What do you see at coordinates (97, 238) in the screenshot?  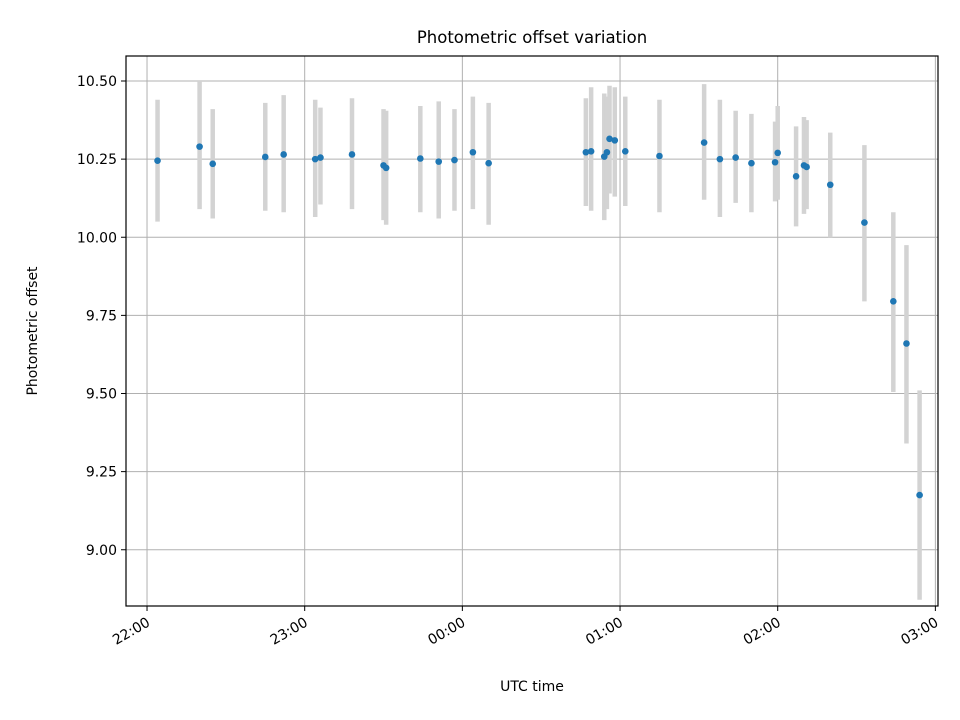 I see `y-tick-label: 10.00` at bounding box center [97, 238].